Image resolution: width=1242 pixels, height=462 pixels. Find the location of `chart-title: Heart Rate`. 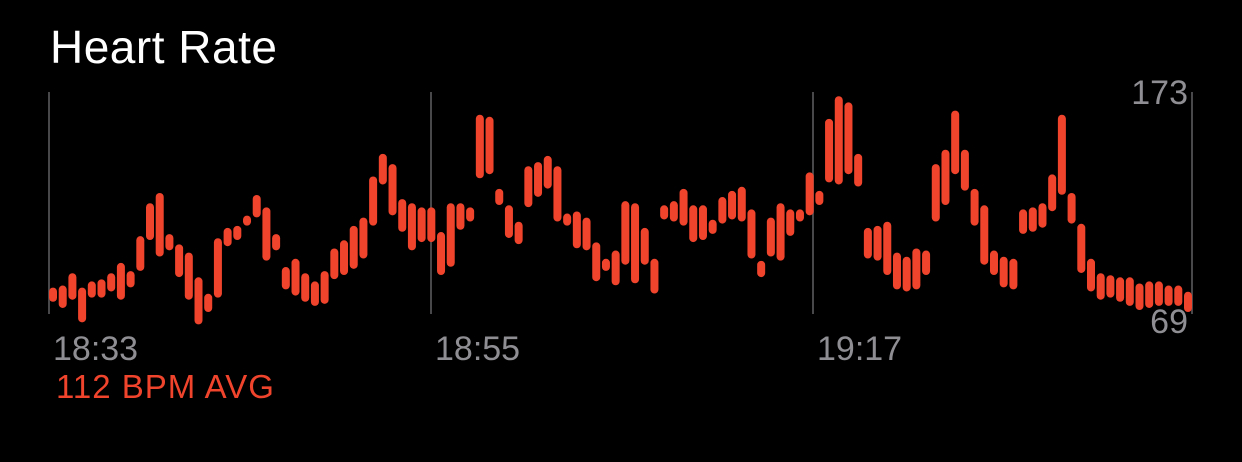

chart-title: Heart Rate is located at coordinates (164, 47).